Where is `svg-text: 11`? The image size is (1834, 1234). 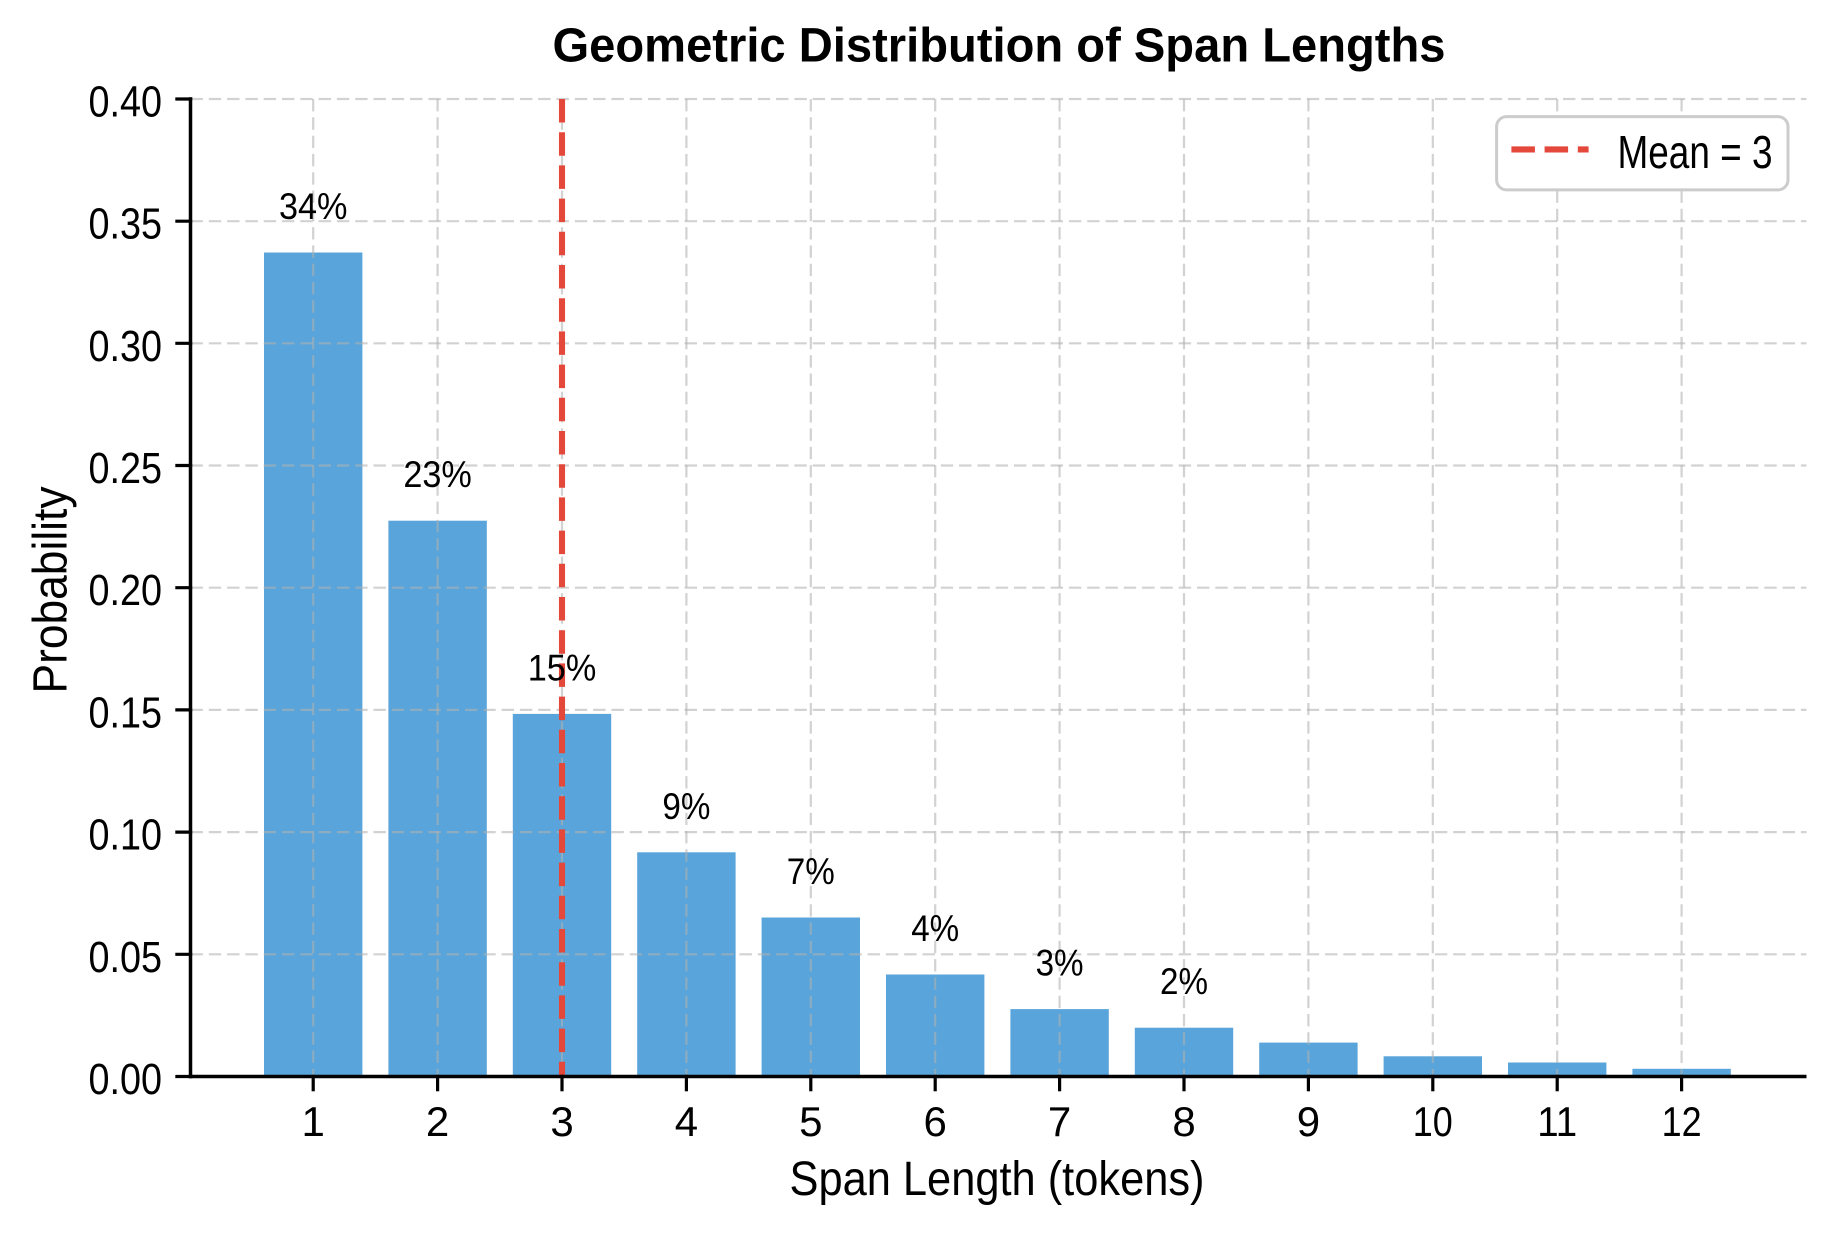
svg-text: 11 is located at coordinates (1557, 1121).